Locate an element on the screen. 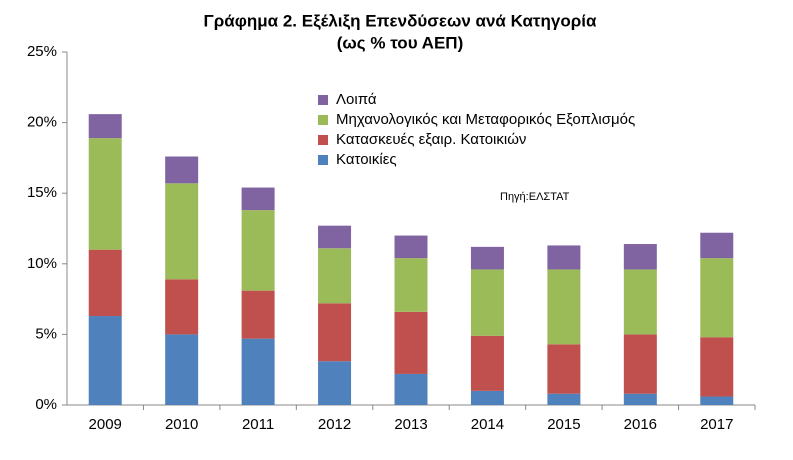 Image resolution: width=793 pixels, height=460 pixels. legend-label: Μηχανολογικός και Μεταφορικός Εξοπλισμός is located at coordinates (485, 119).